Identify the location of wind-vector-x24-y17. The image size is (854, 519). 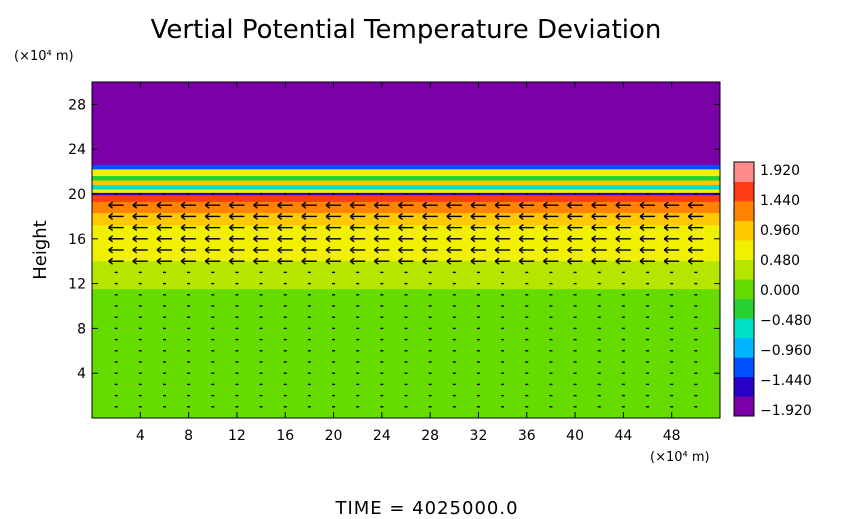
(381, 228).